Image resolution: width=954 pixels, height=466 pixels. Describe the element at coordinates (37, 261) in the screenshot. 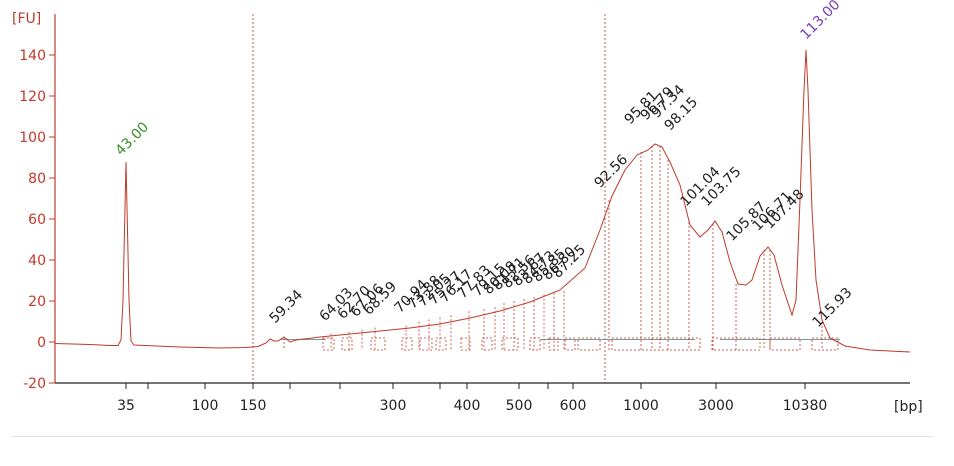

I see `y-tick-label: 40` at that location.